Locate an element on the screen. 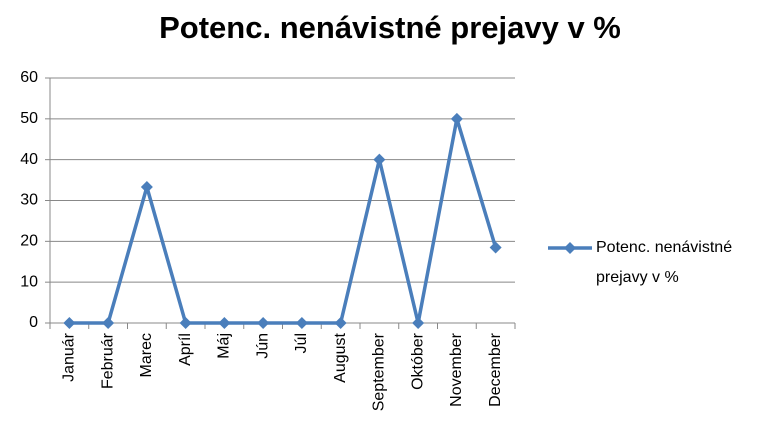  x-tick-label: Apríl is located at coordinates (185, 349).